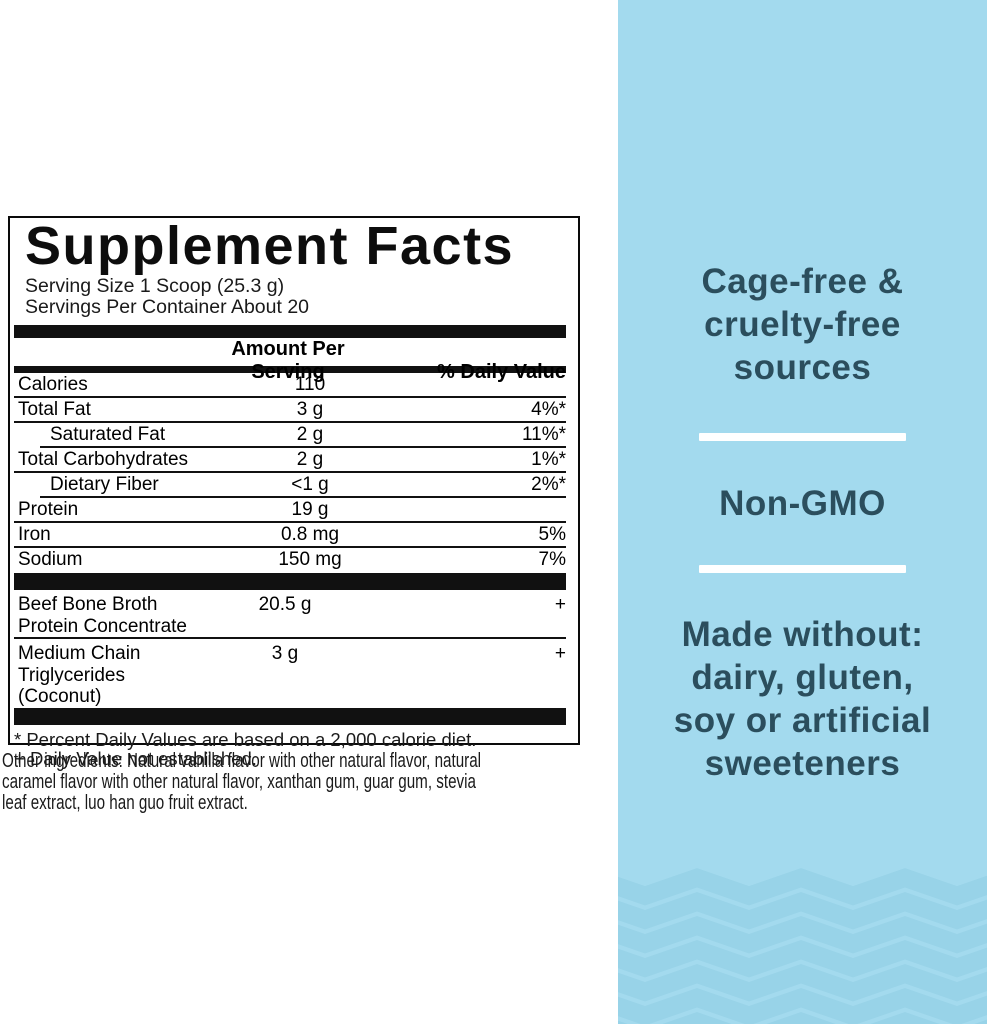  What do you see at coordinates (103, 459) in the screenshot?
I see `nutrient-name: Total Carbohydrates` at bounding box center [103, 459].